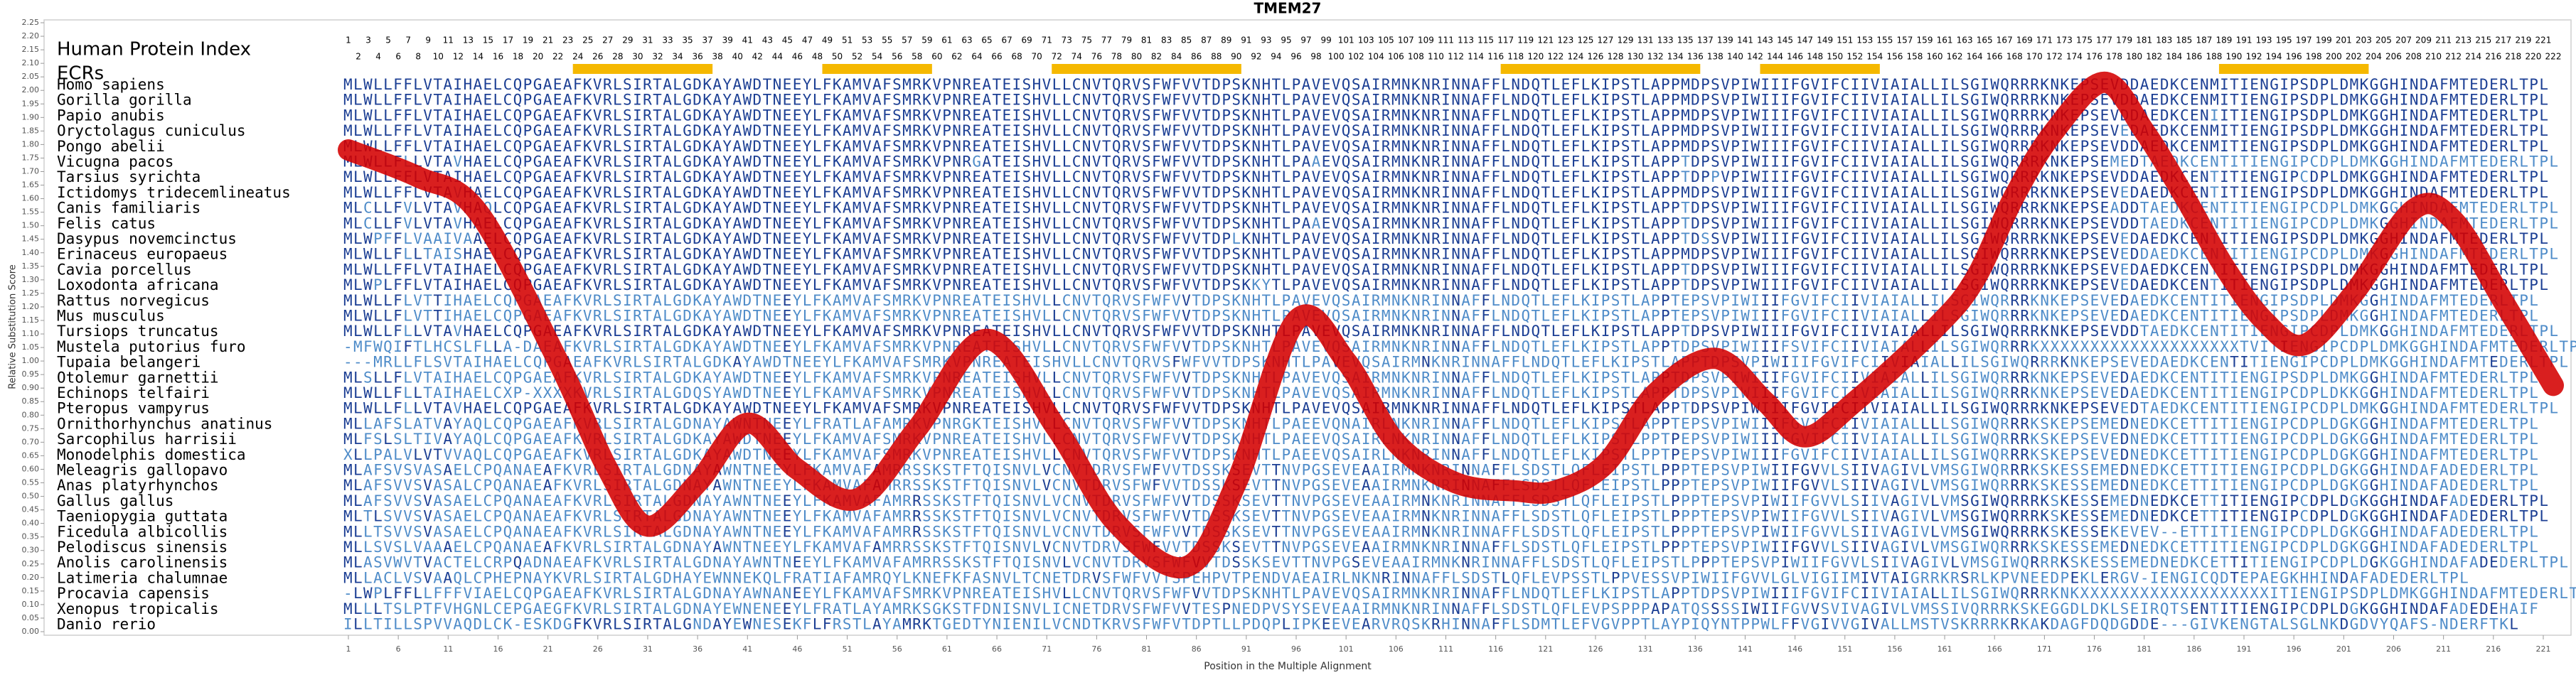 The image size is (2576, 675). Describe the element at coordinates (1495, 57) in the screenshot. I see `index-number: 116` at that location.